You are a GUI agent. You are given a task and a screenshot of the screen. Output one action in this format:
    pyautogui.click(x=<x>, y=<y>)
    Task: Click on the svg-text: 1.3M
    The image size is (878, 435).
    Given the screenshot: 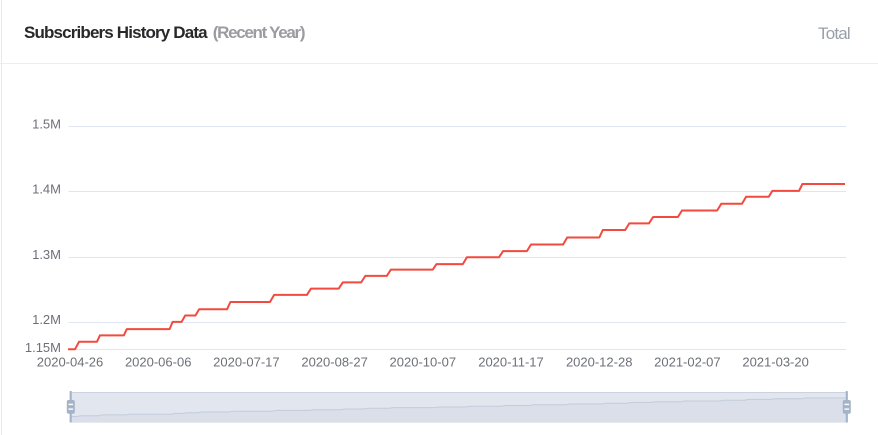 What is the action you would take?
    pyautogui.click(x=46, y=254)
    